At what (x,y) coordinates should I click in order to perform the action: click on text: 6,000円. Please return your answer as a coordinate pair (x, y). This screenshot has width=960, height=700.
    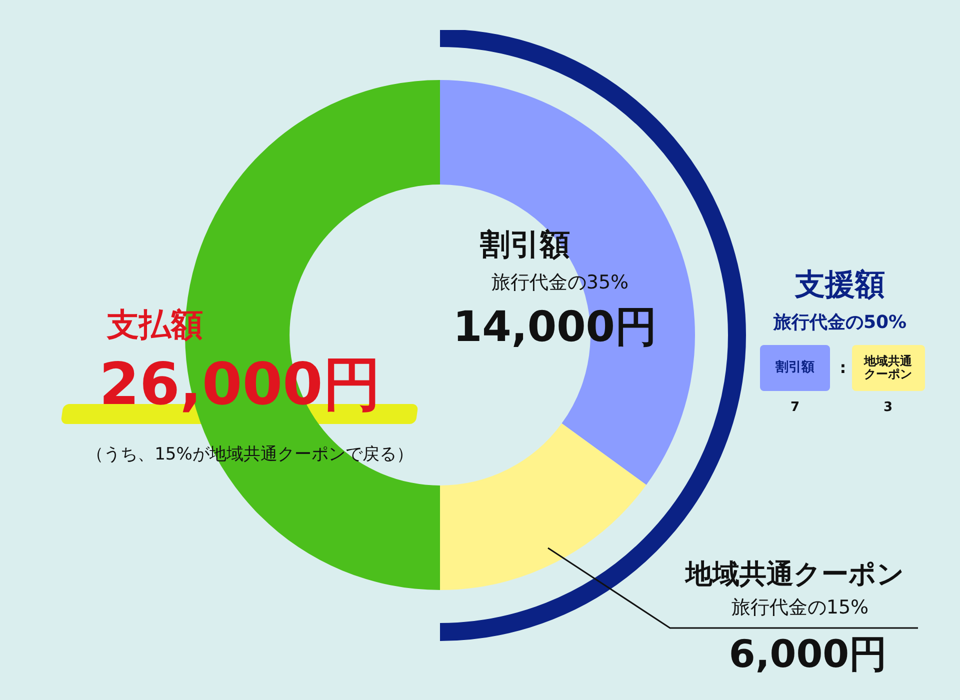
    Looking at the image, I should click on (808, 654).